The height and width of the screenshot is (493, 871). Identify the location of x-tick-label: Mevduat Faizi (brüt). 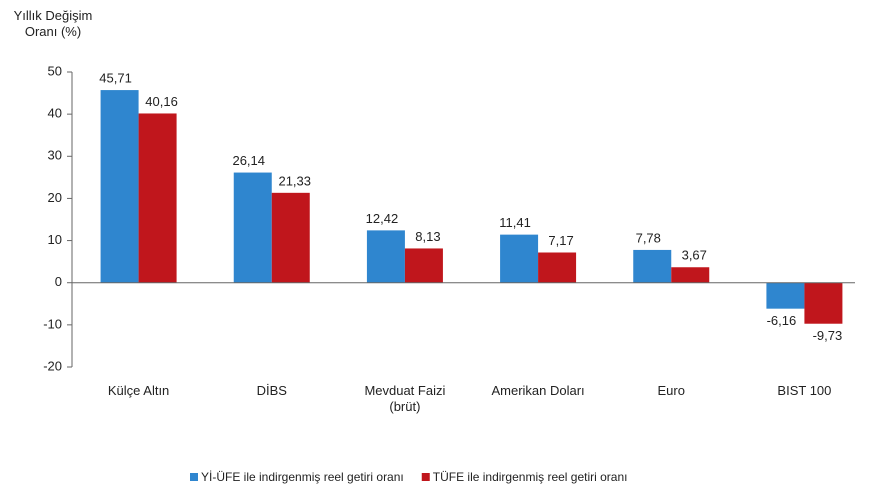
(405, 398).